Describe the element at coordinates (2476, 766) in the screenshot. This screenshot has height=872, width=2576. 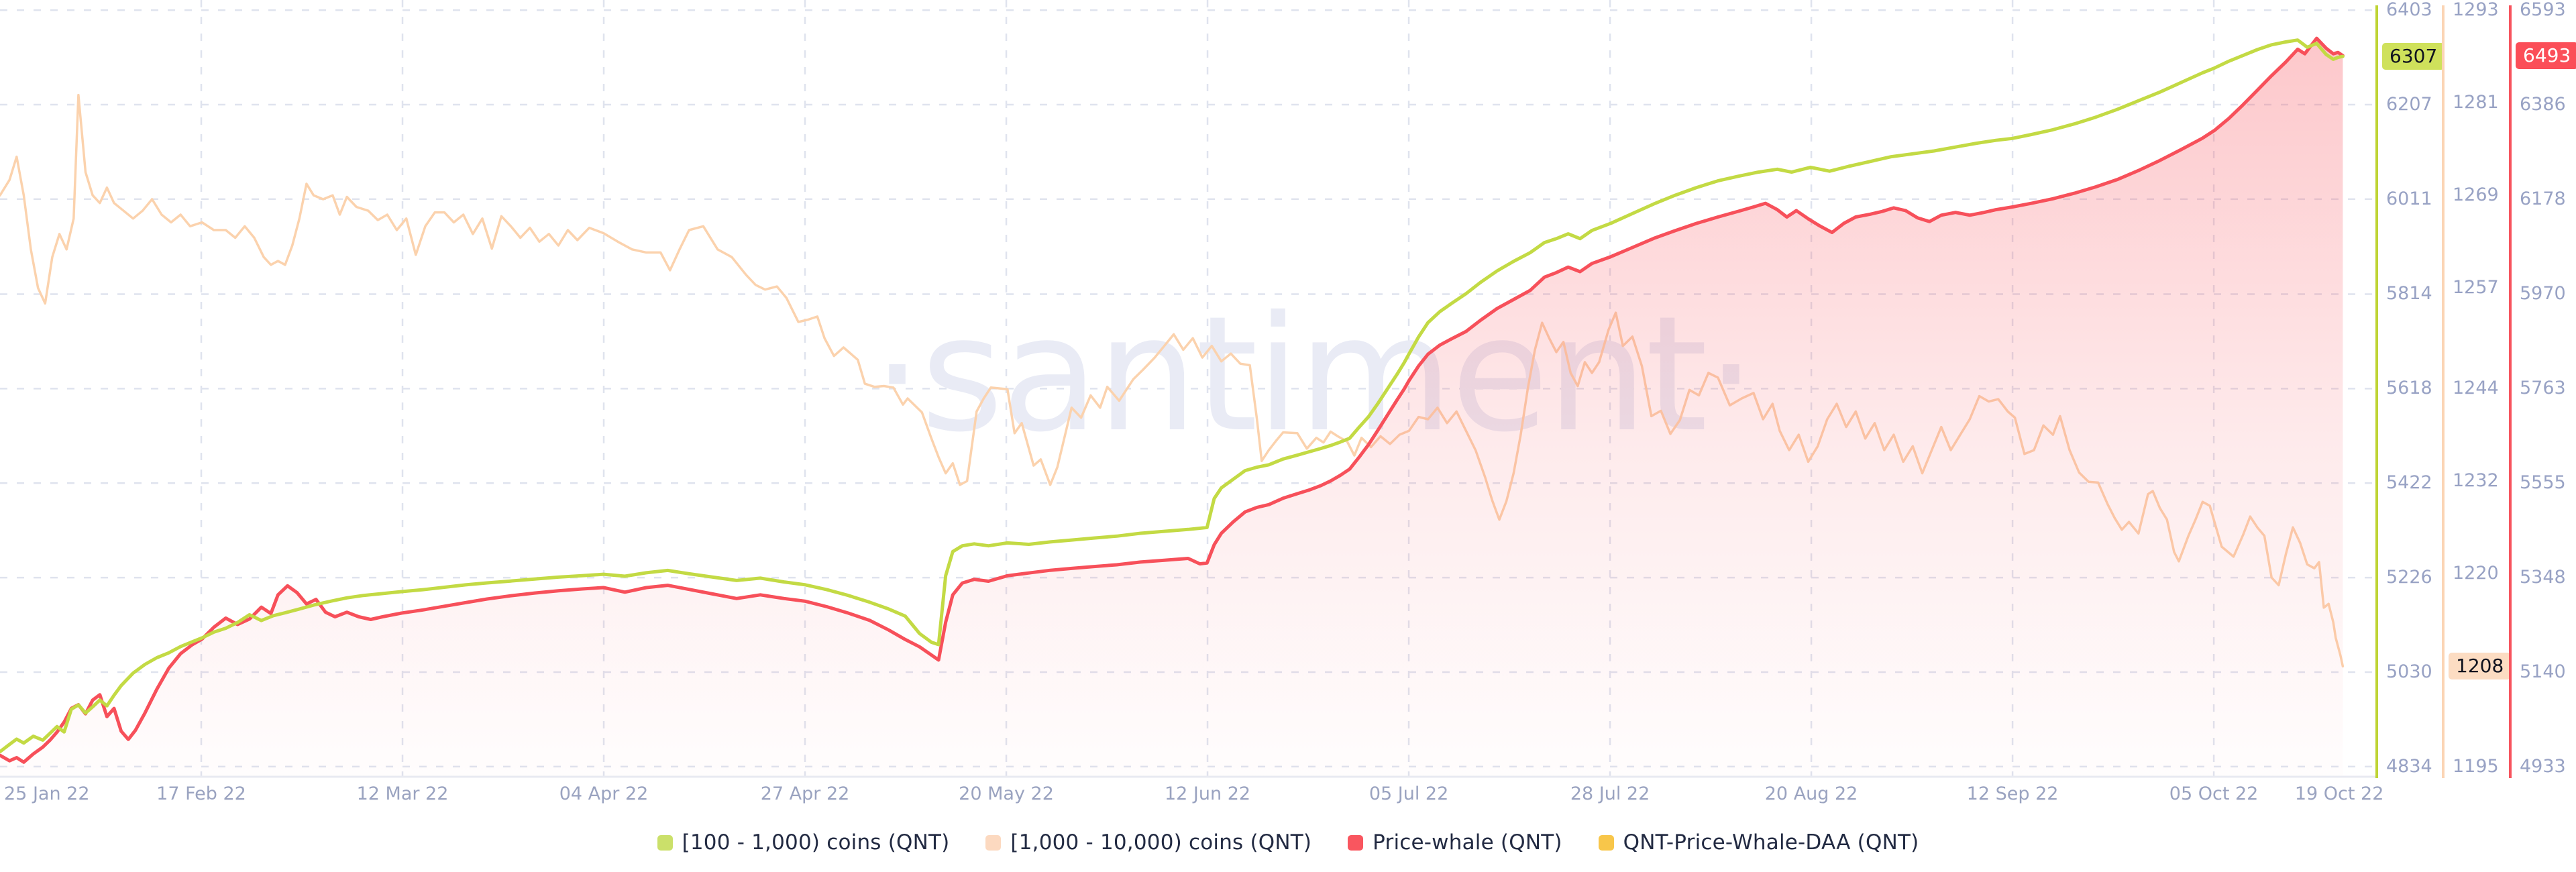
I see `y-tick-label: 1195` at that location.